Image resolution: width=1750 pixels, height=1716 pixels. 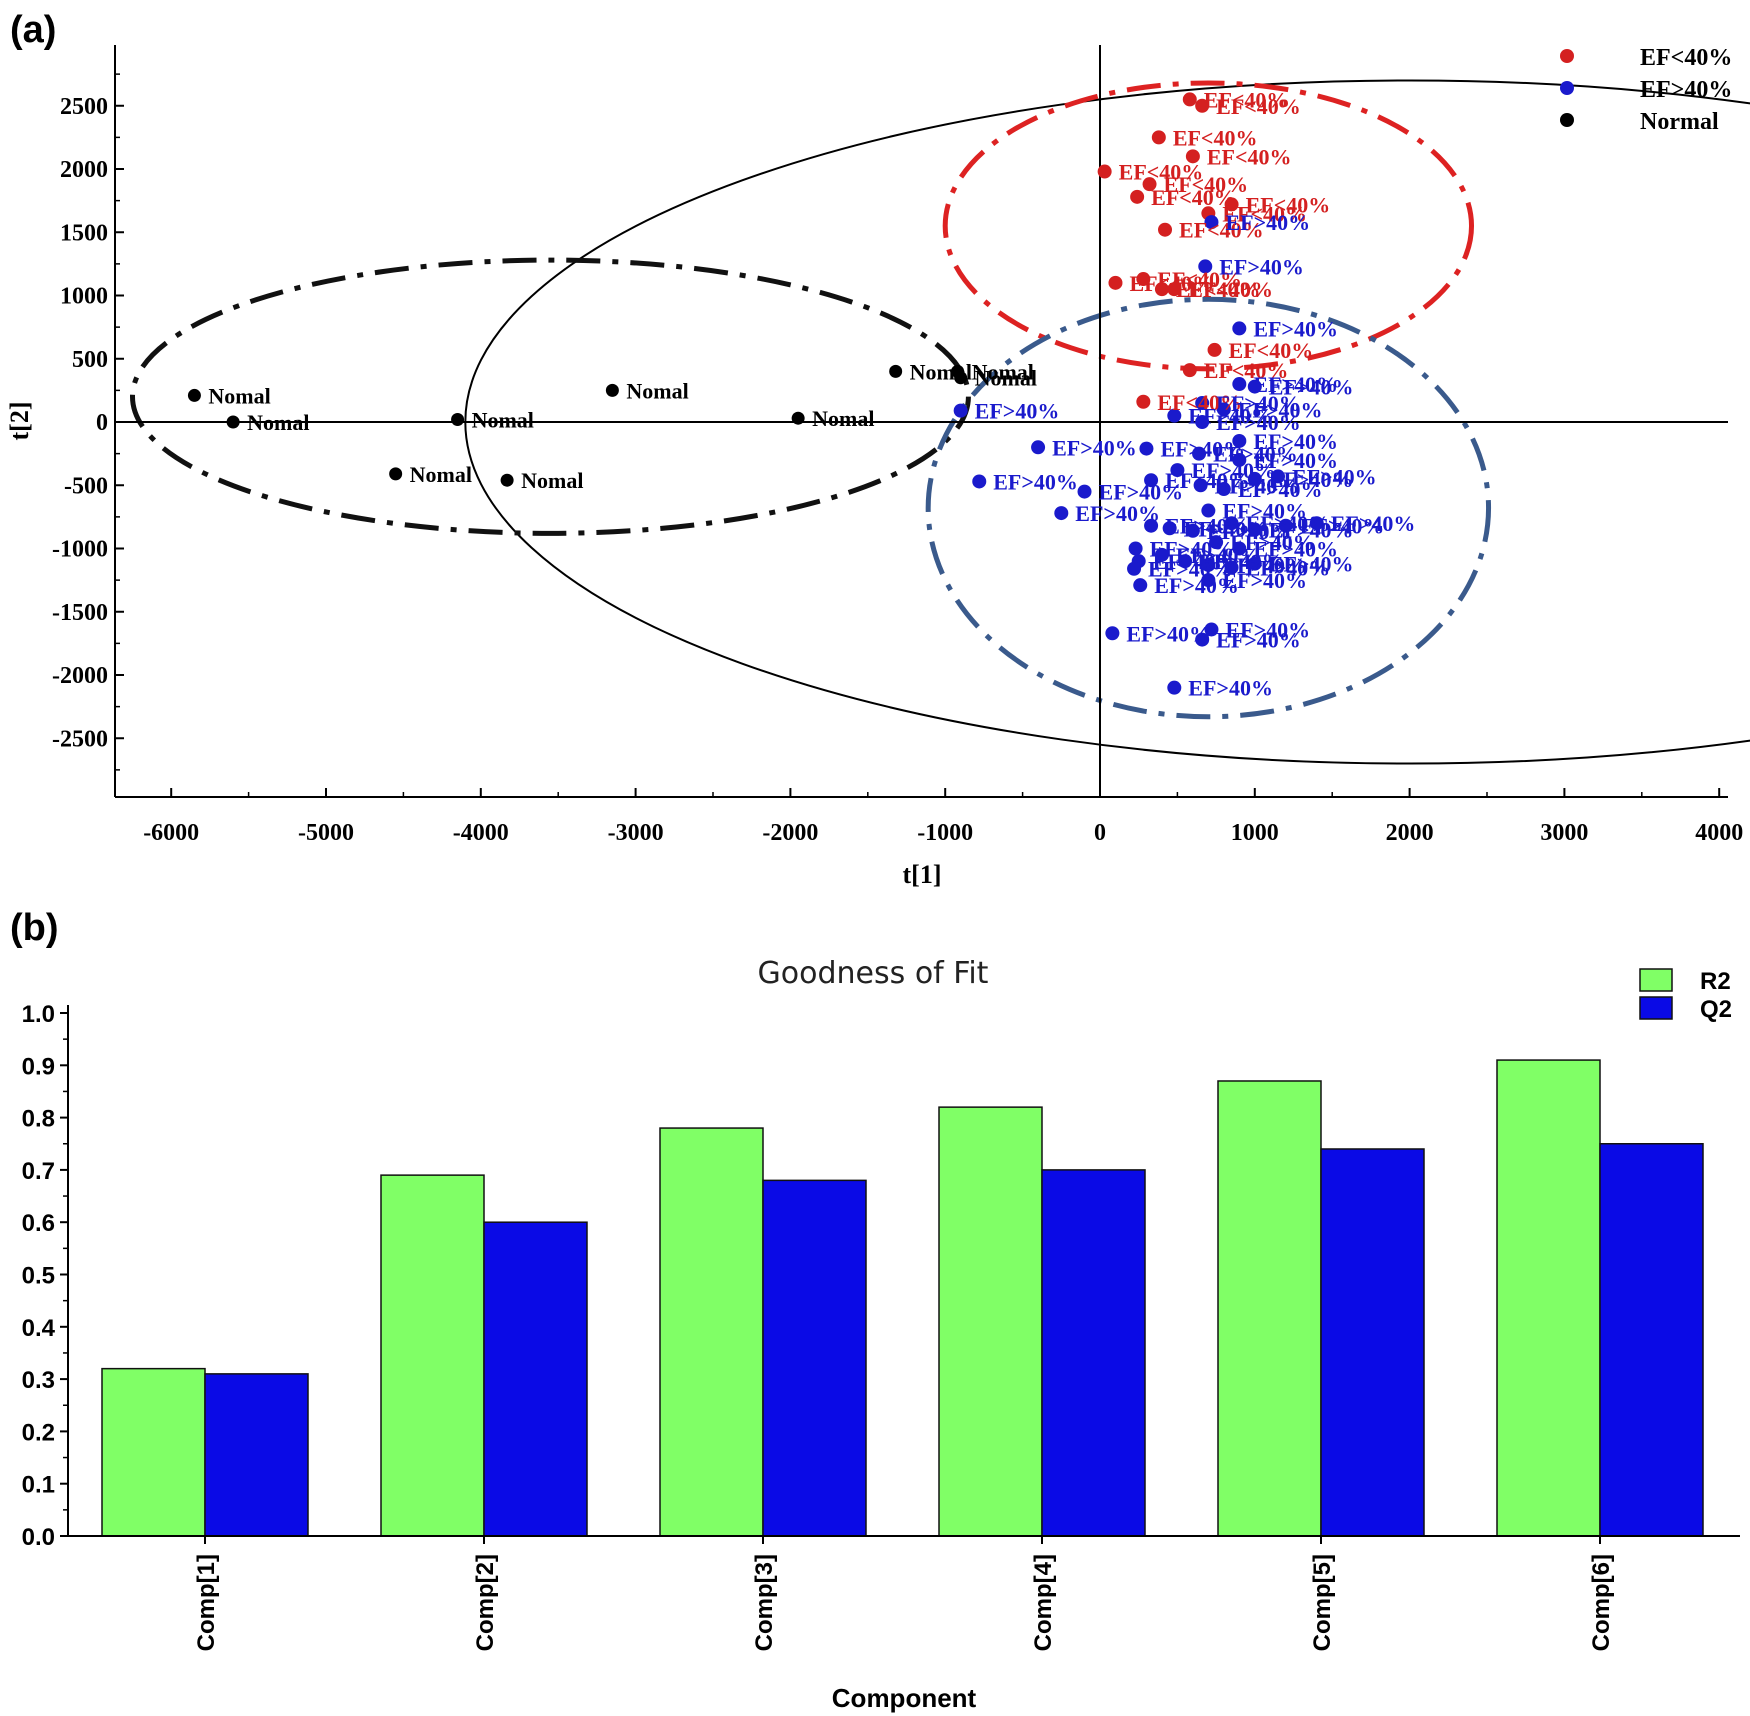 What do you see at coordinates (1043, 1602) in the screenshot?
I see `b-x-tick-label: Comp[4]` at bounding box center [1043, 1602].